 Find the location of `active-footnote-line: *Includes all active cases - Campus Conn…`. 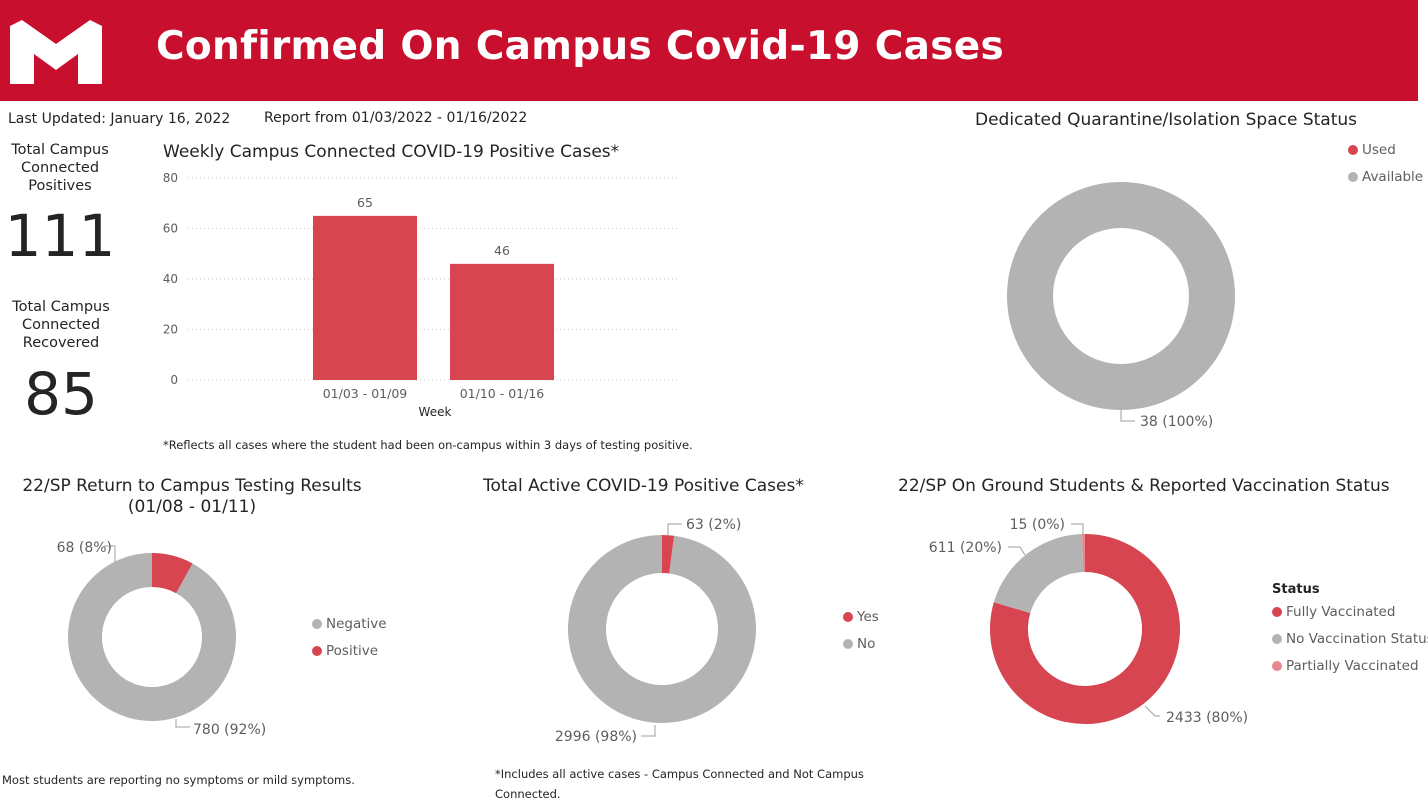

active-footnote-line: *Includes all active cases - Campus Conn… is located at coordinates (679, 774).